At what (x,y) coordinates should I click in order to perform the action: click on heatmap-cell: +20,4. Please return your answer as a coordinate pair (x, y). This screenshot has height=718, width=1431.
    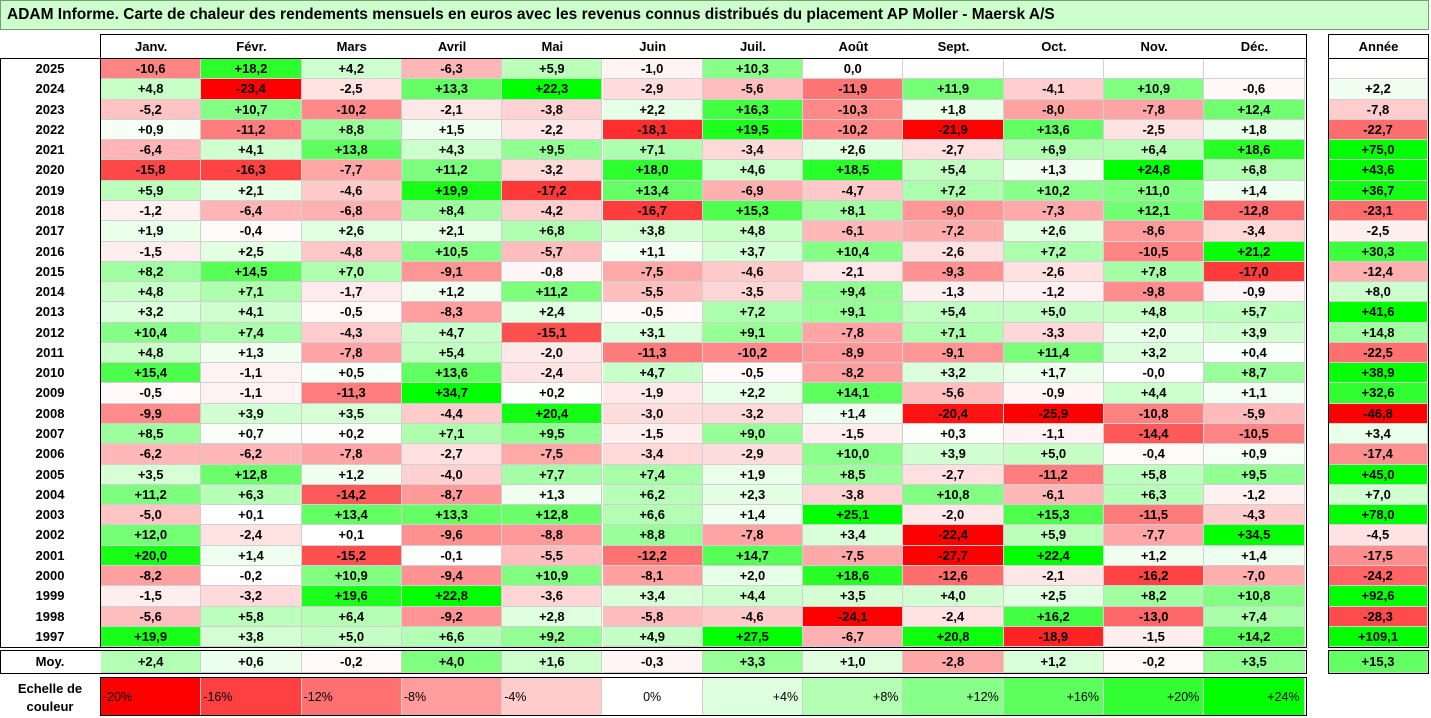
    Looking at the image, I should click on (552, 414).